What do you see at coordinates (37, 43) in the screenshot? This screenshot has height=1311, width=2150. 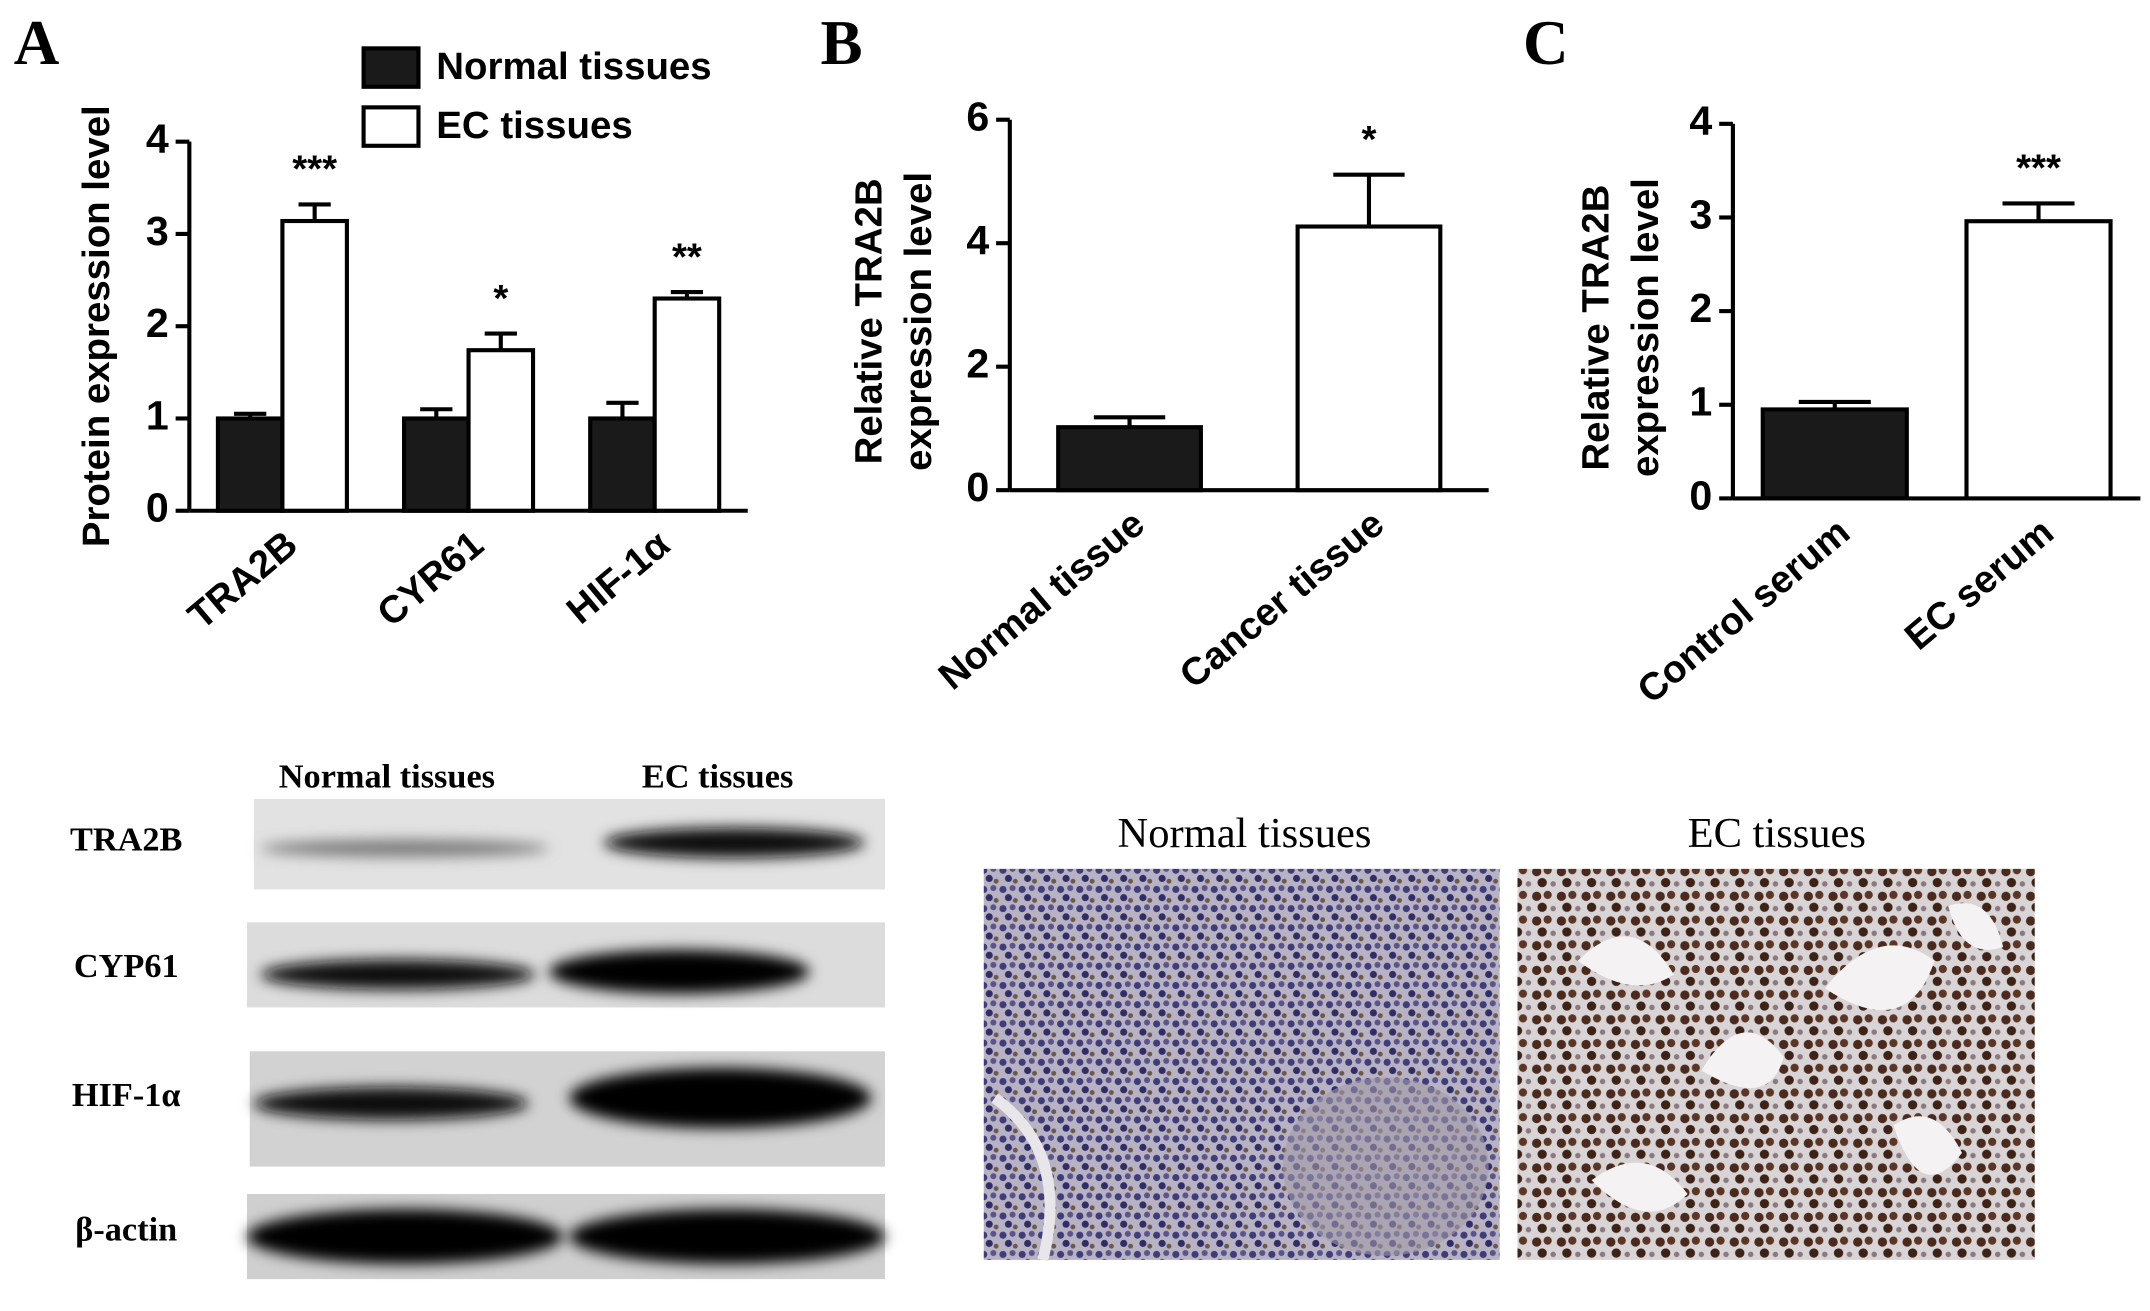 I see `panel-letter: A` at bounding box center [37, 43].